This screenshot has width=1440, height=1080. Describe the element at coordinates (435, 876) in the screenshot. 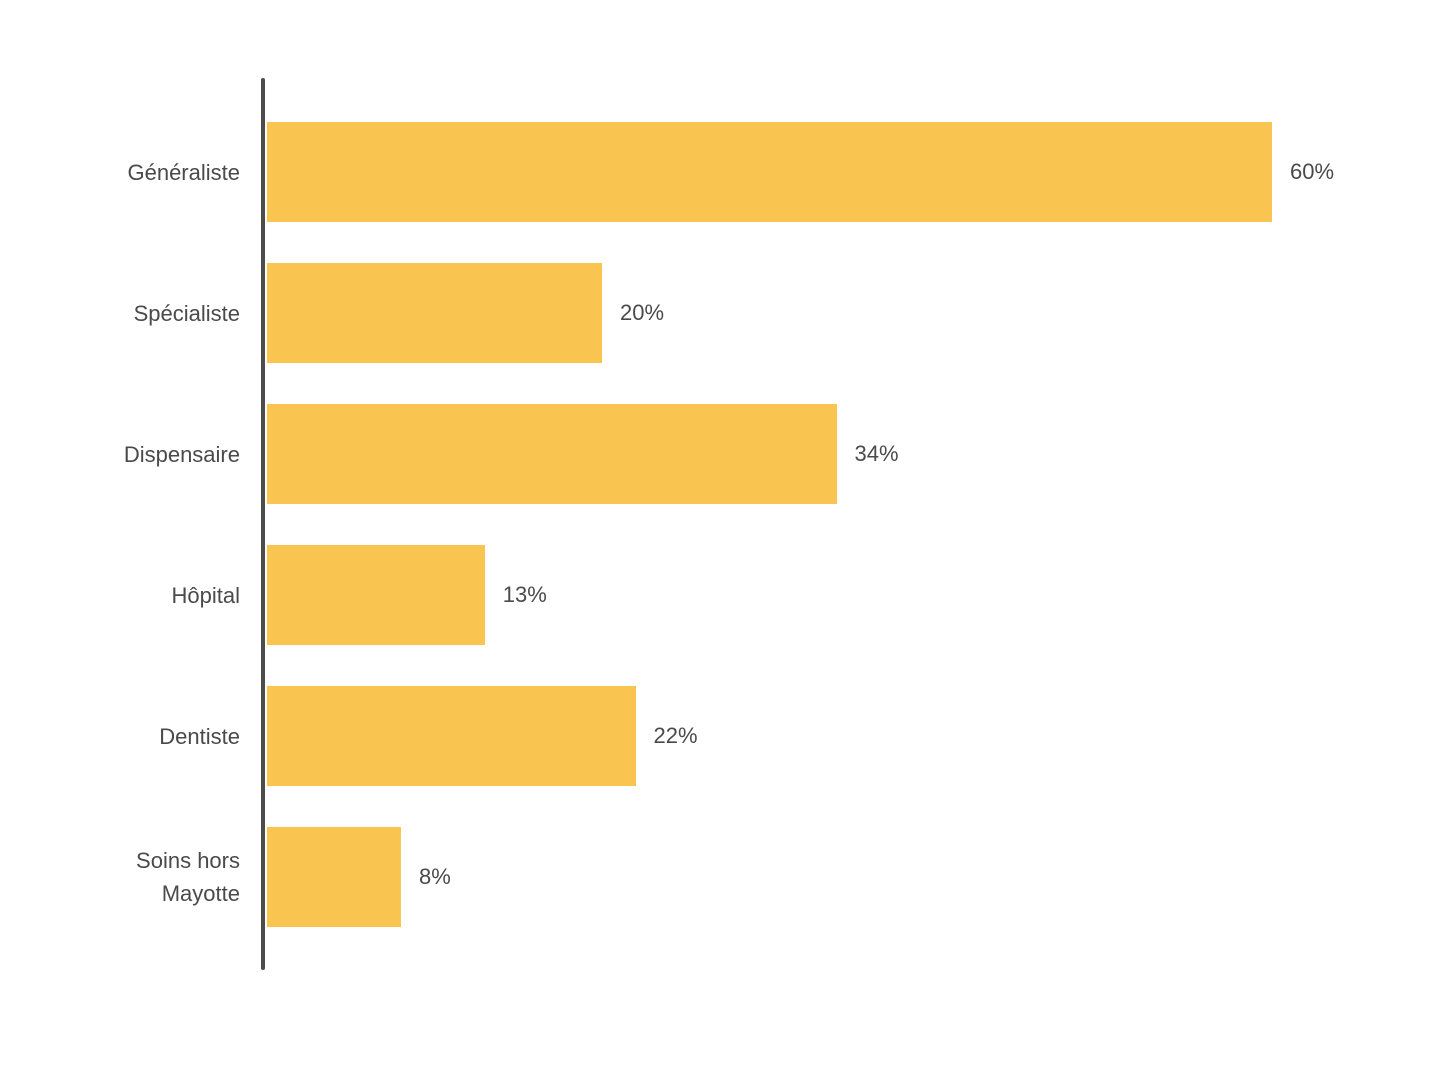

I see `value-label: 8%` at that location.